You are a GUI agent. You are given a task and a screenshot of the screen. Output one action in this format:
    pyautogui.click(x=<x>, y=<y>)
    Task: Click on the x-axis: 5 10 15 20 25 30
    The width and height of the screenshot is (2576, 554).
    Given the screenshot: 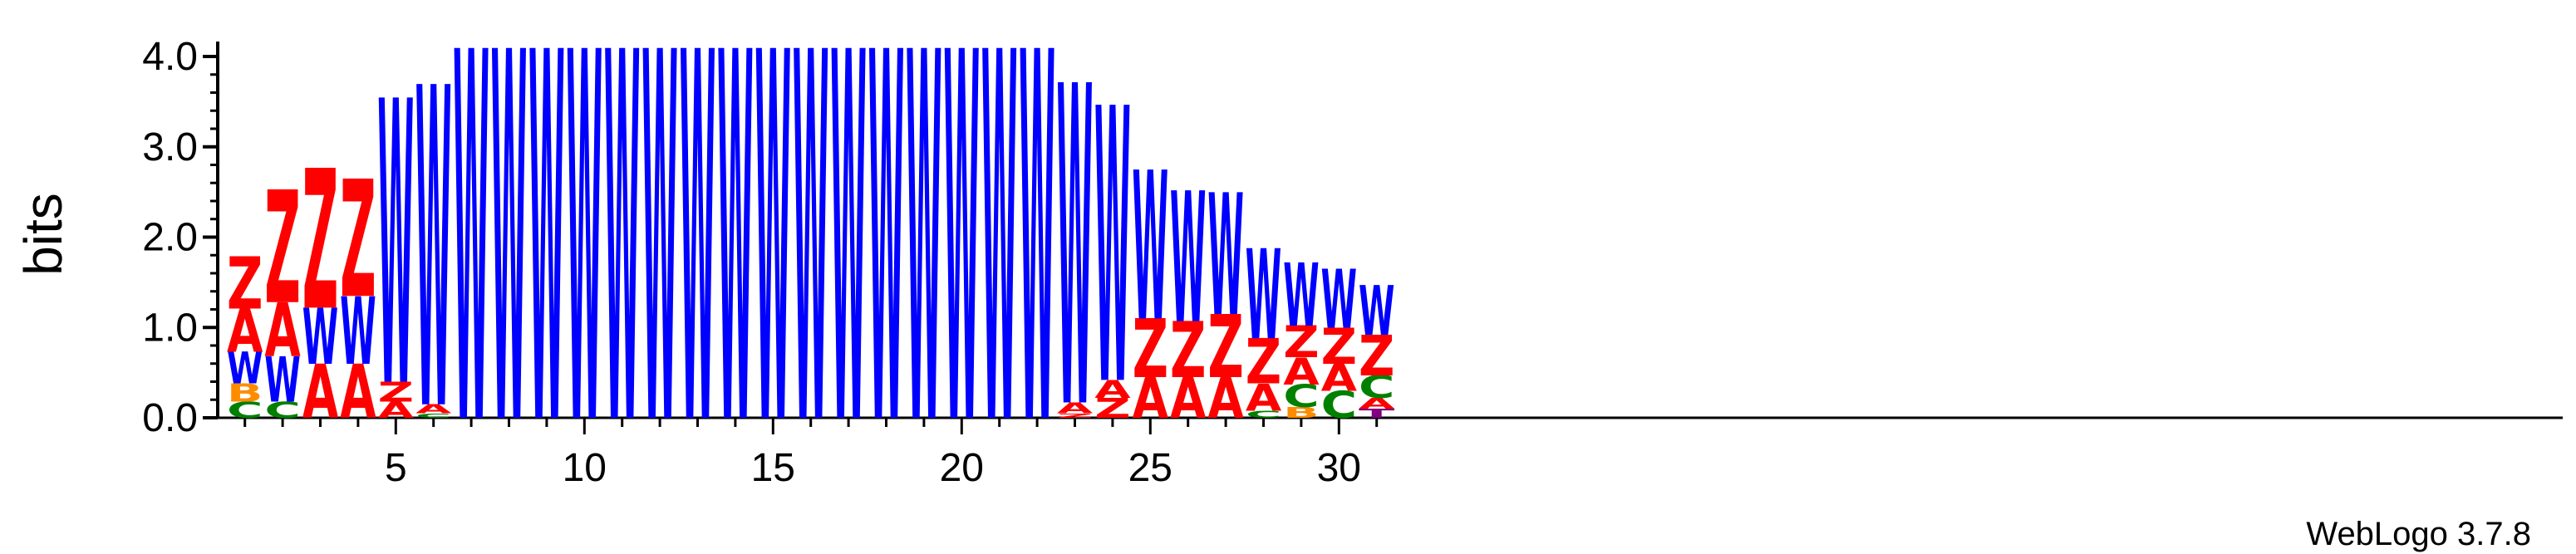 What is the action you would take?
    pyautogui.click(x=1390, y=453)
    